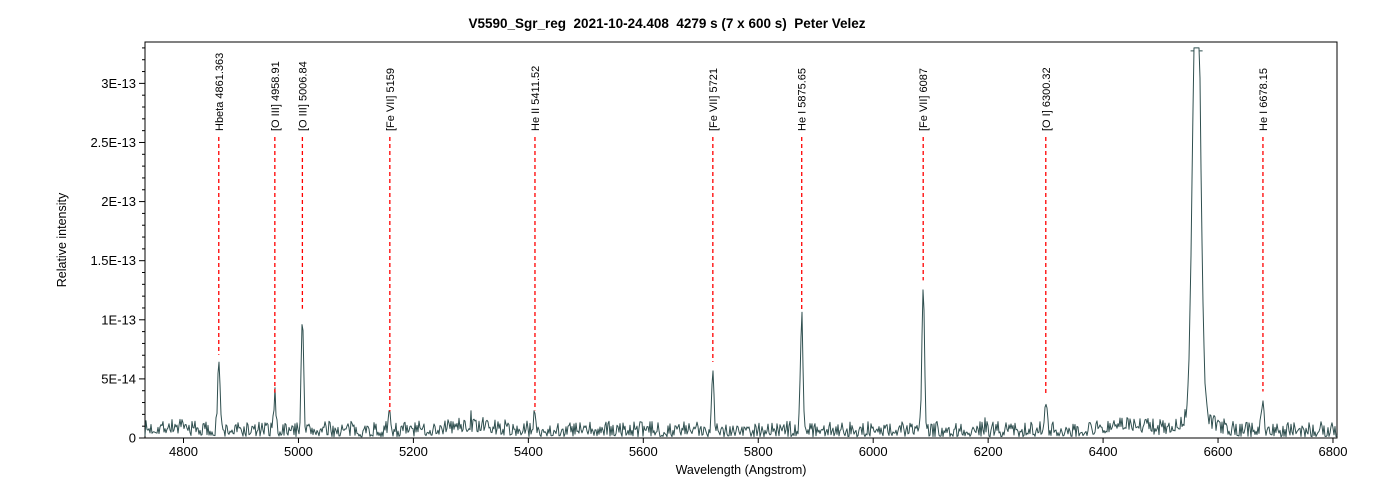 This screenshot has width=1400, height=500. I want to click on emission-line-label: [Fe VII] 5721, so click(714, 99).